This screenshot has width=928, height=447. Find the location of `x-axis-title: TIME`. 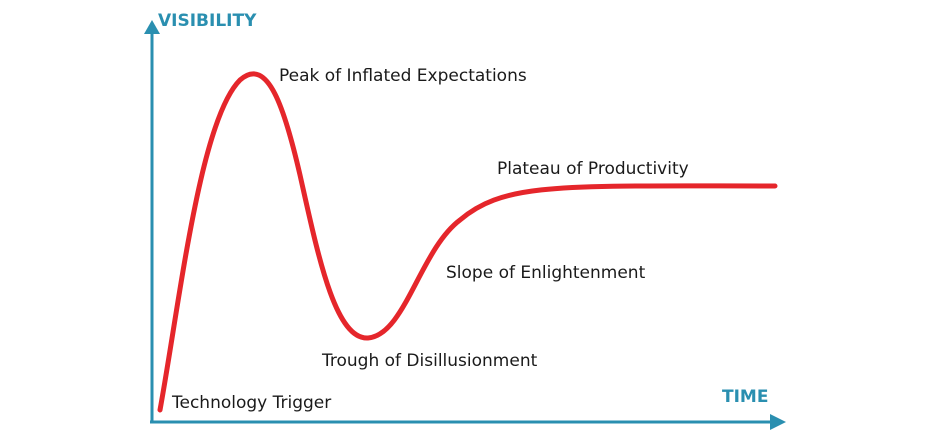

x-axis-title: TIME is located at coordinates (745, 397).